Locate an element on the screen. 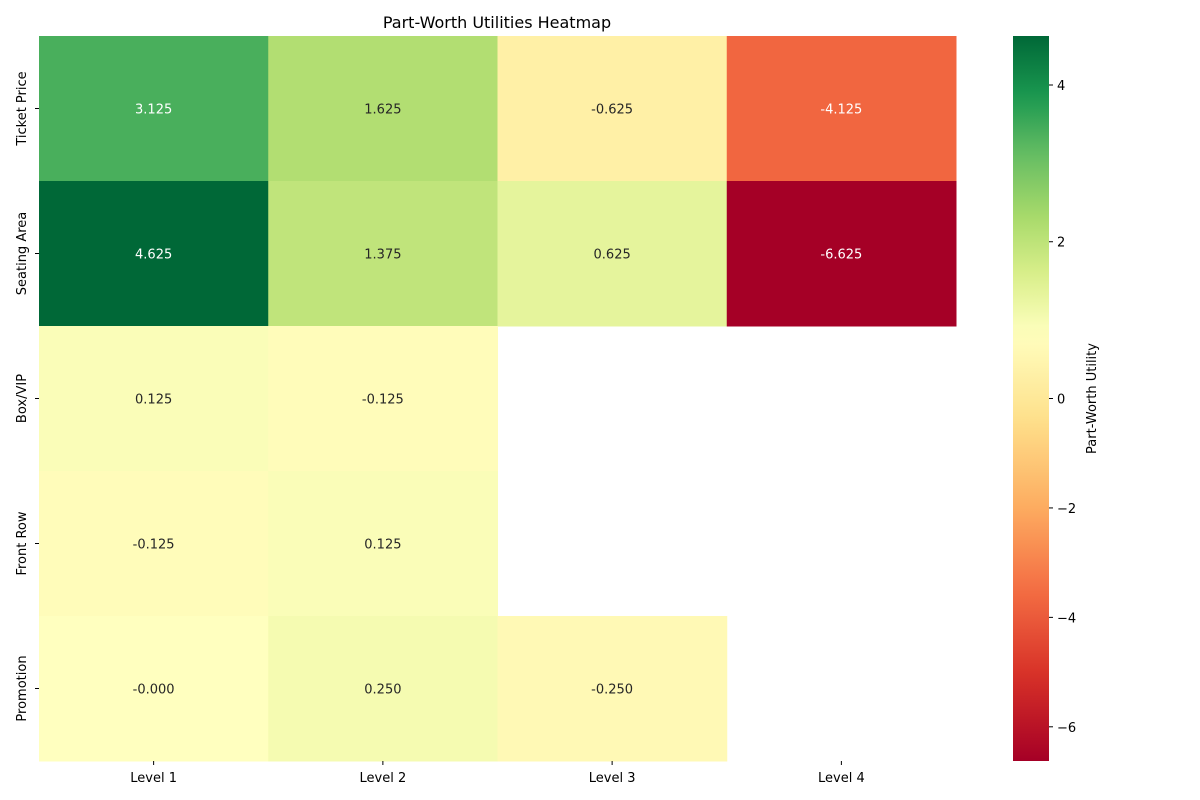 Image resolution: width=1200 pixels, height=800 pixels. cell-r1-c2 is located at coordinates (612, 254).